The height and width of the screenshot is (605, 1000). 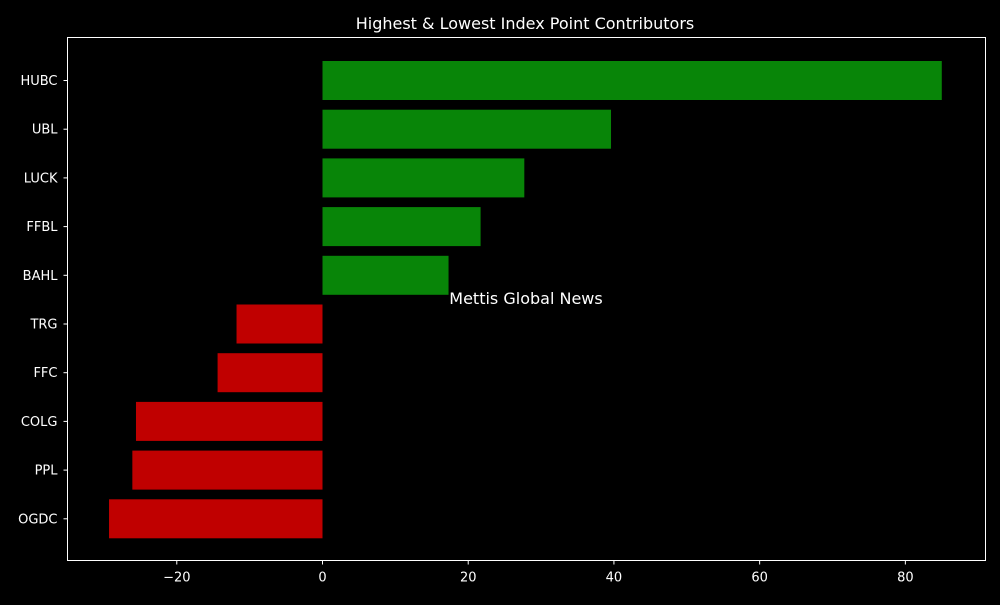 I want to click on y-tick-label: PPL, so click(x=47, y=471).